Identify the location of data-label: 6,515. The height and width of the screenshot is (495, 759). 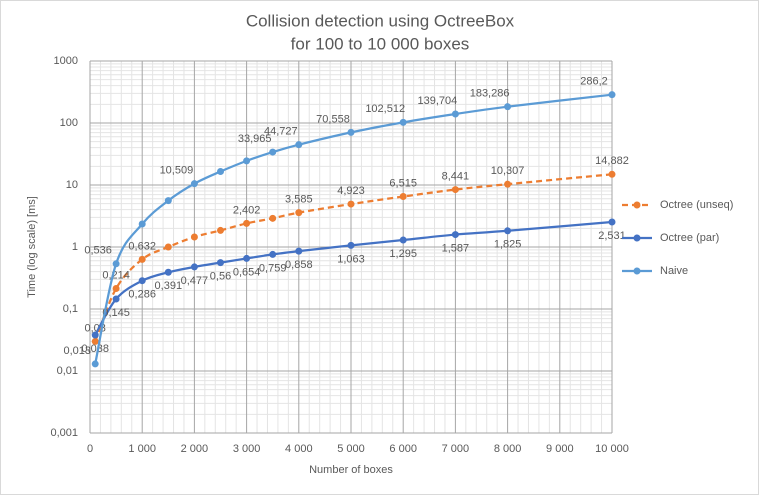
(403, 183).